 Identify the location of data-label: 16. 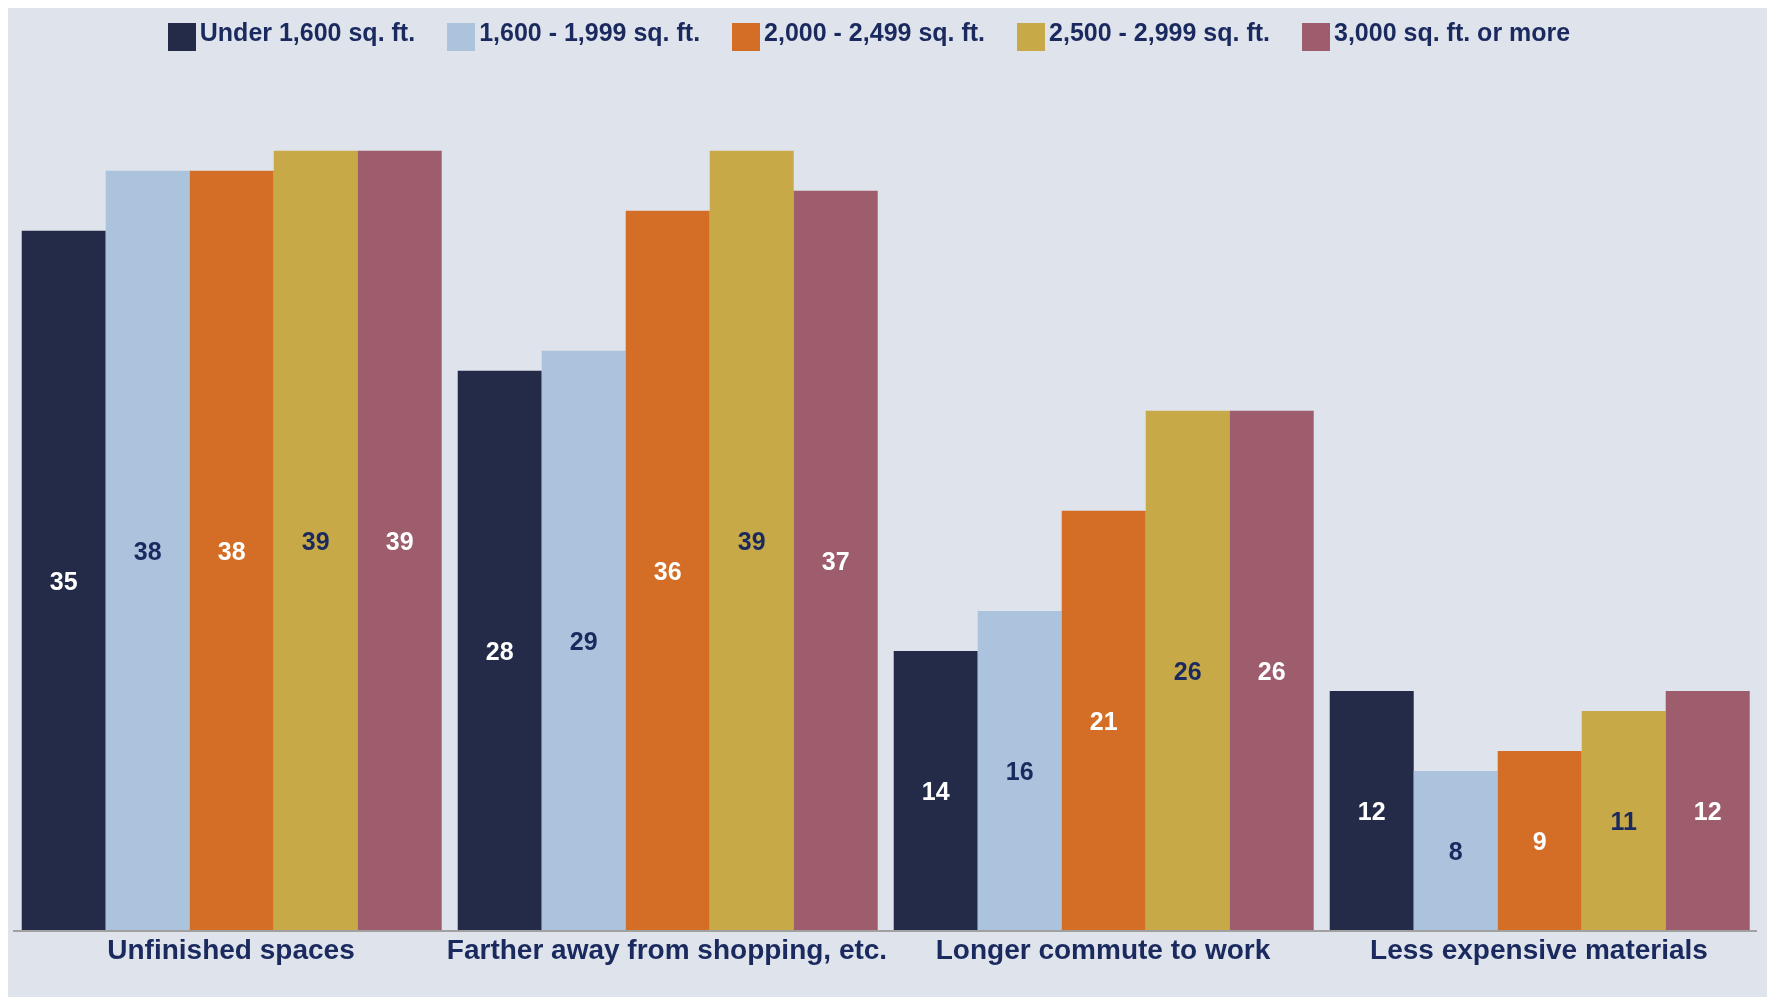
(1019, 770).